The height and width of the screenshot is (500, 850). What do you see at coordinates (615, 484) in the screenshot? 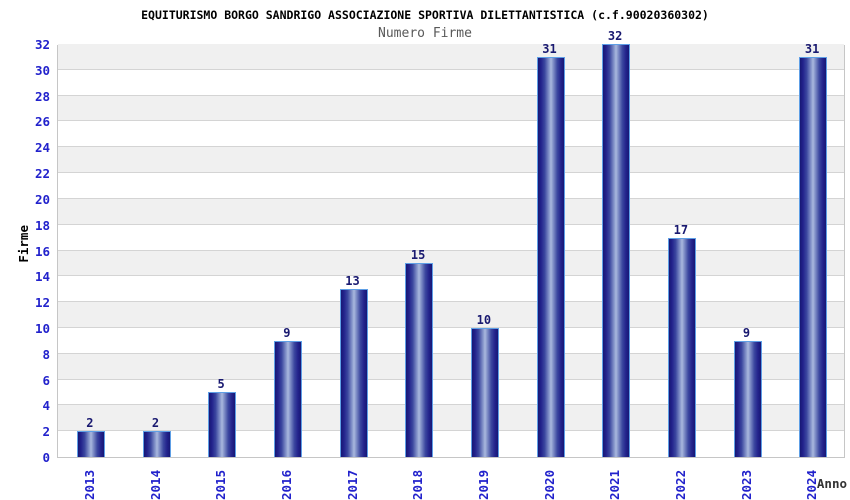
I see `x-tick-label: 2021` at bounding box center [615, 484].